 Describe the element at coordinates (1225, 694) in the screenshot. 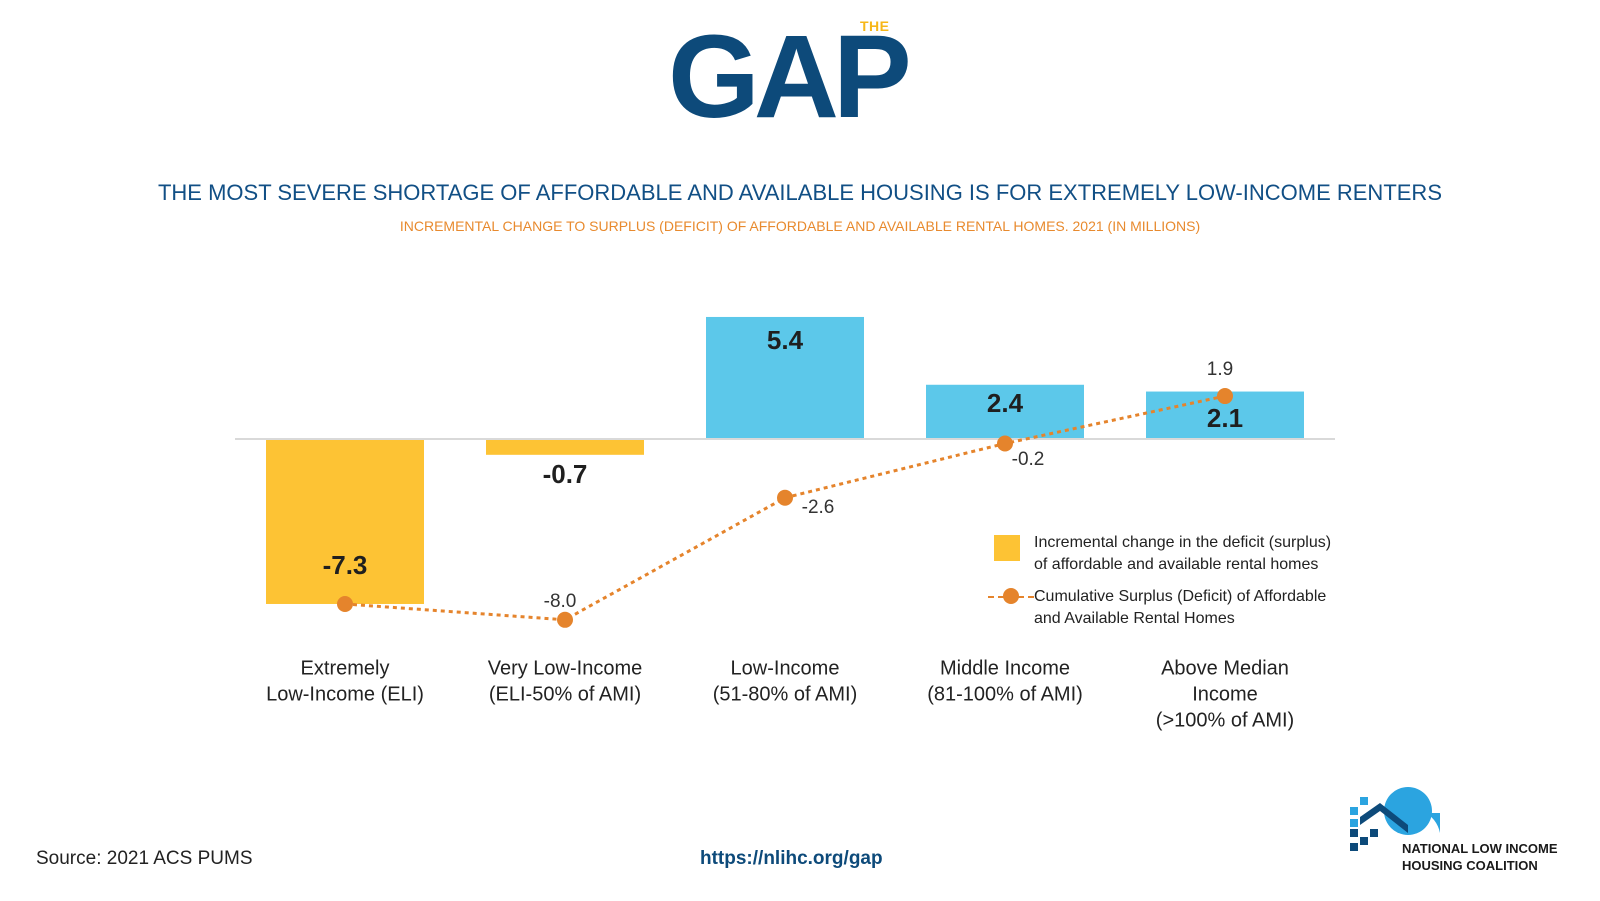

I see `x-tick-label-4-1: Income` at that location.